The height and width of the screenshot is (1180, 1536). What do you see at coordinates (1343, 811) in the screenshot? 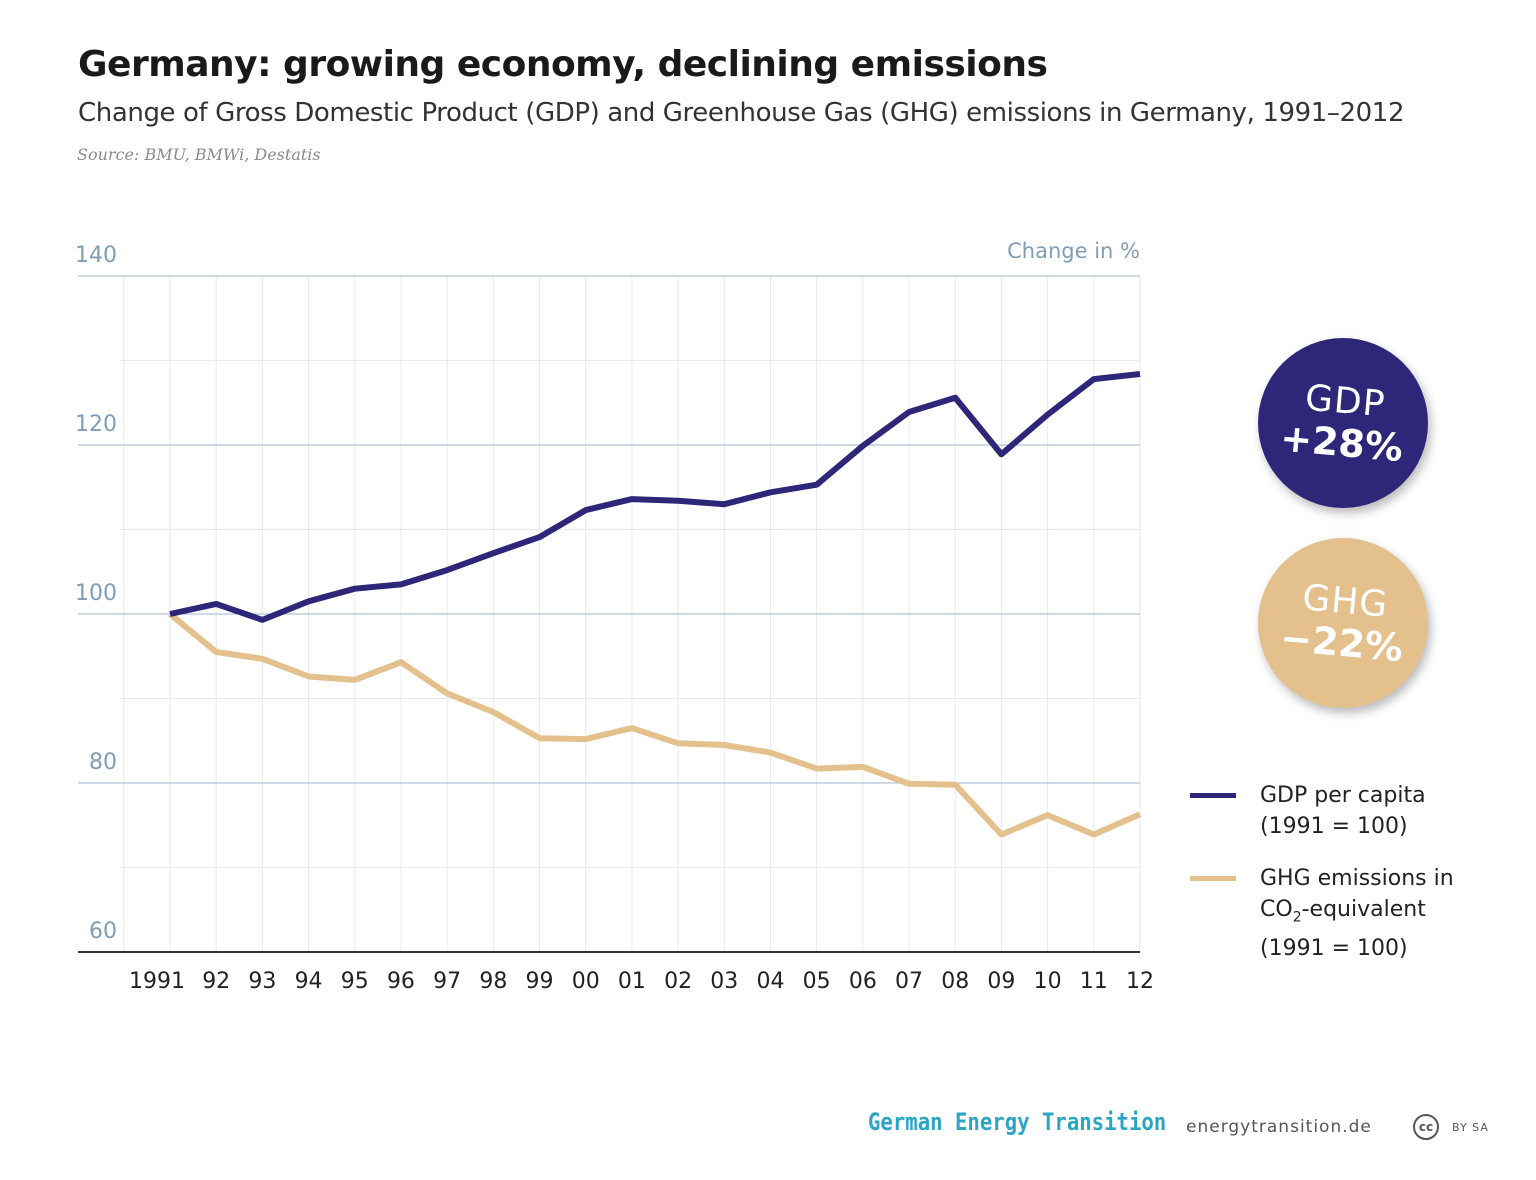
I see `legend-label-gdp: GDP per capita (1991 = 100)` at bounding box center [1343, 811].